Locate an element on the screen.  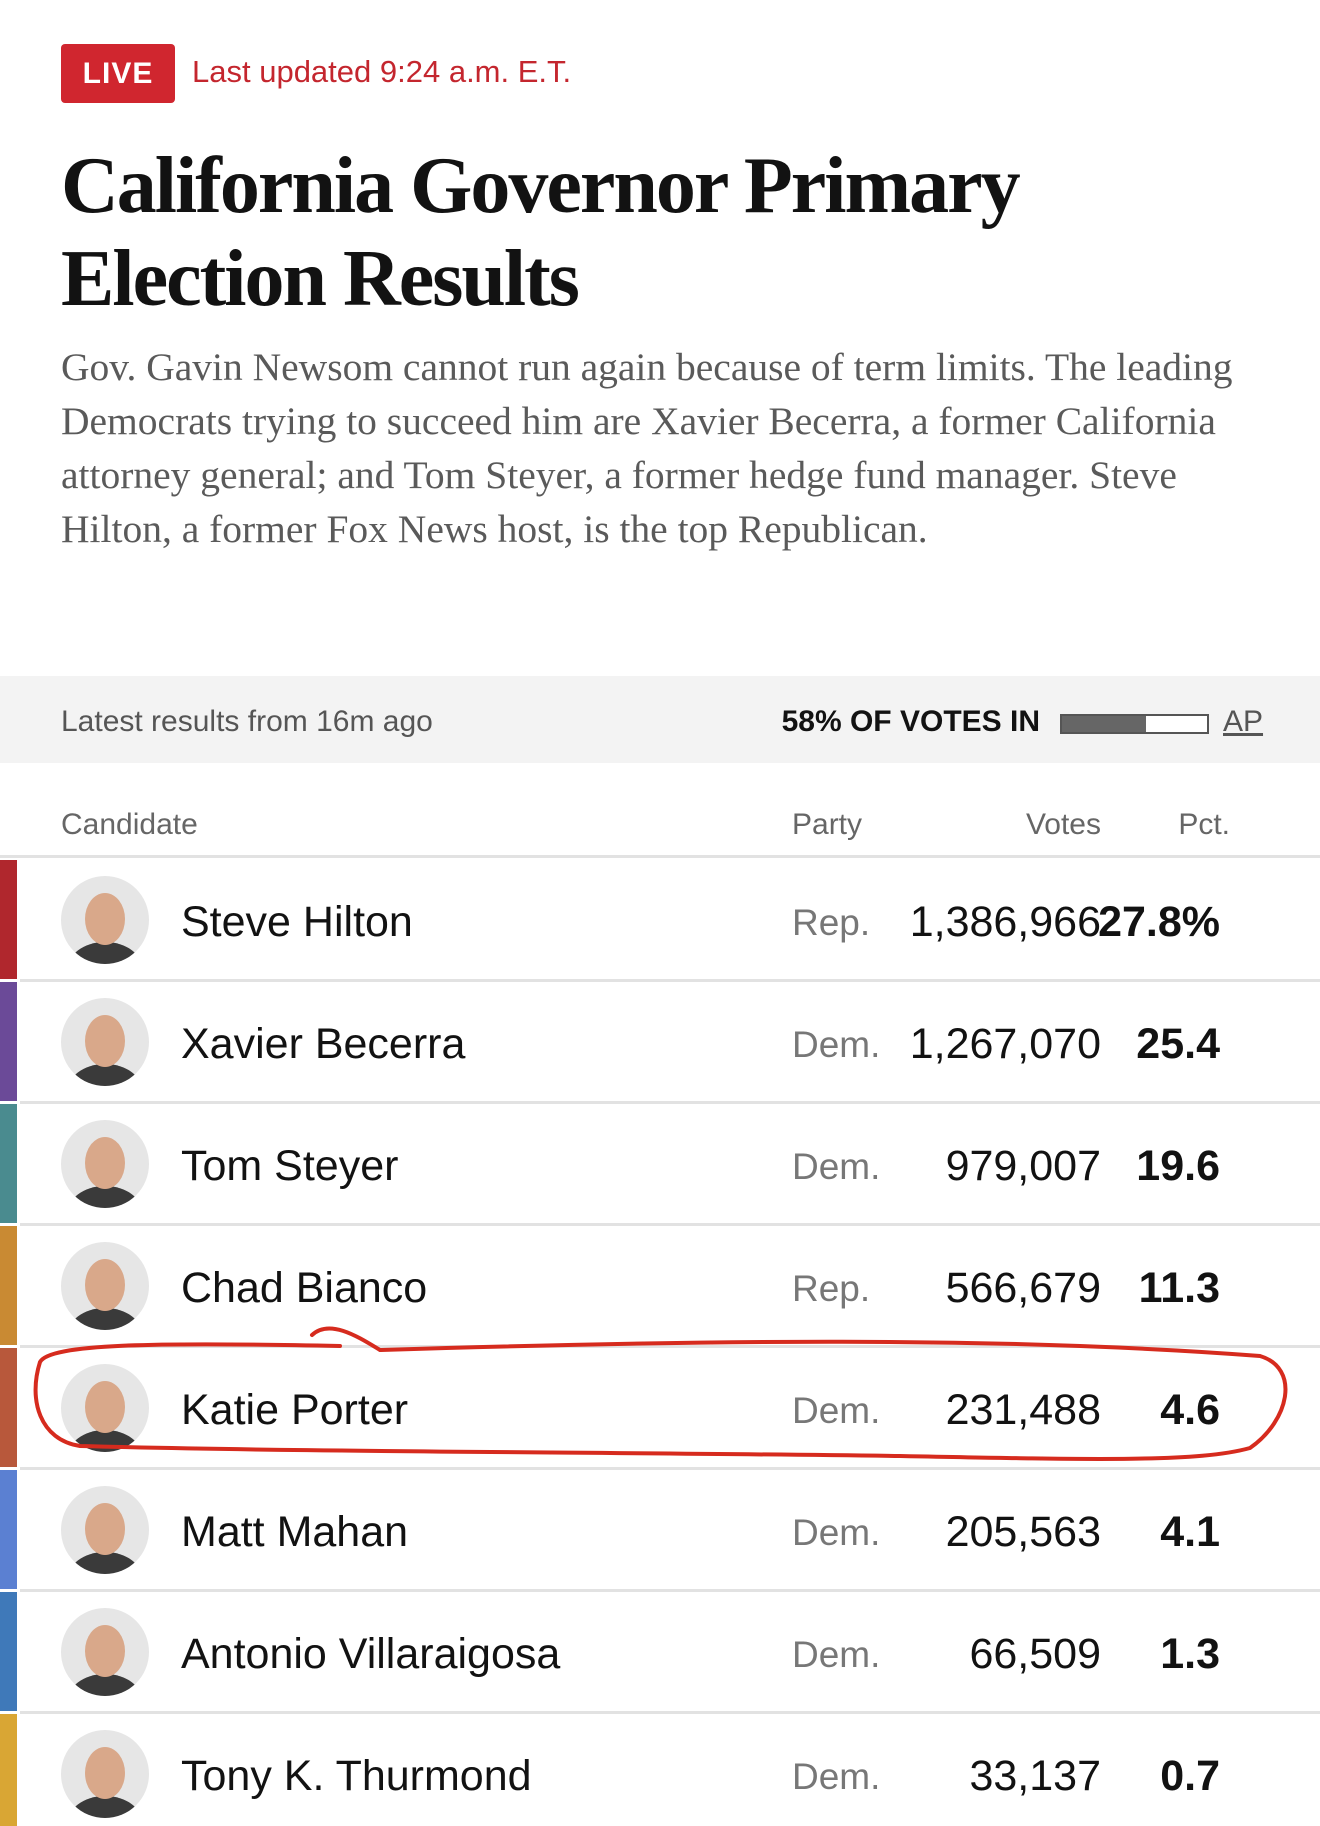
column-header: Candidate is located at coordinates (129, 824).